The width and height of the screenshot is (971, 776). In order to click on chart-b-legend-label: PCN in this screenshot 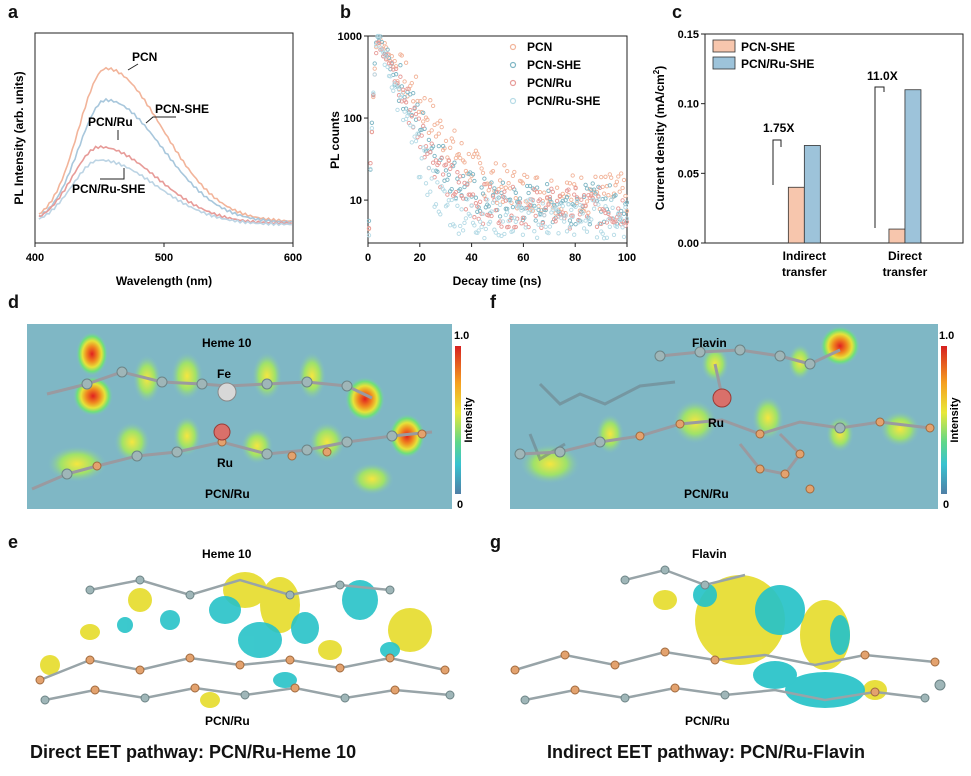, I will do `click(539, 47)`.